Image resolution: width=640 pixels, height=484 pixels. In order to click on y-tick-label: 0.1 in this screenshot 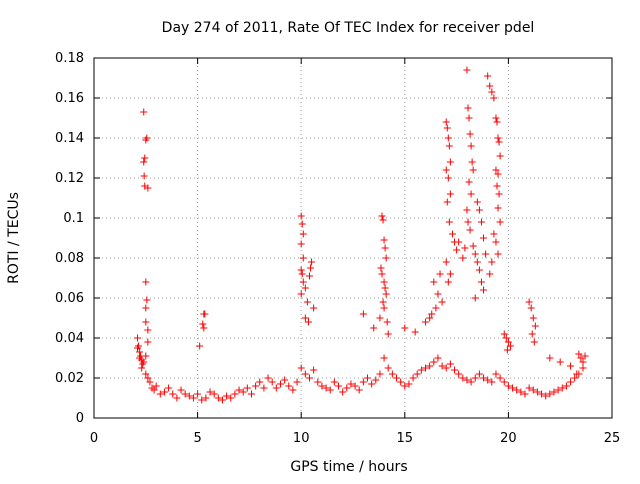, I will do `click(73, 218)`.